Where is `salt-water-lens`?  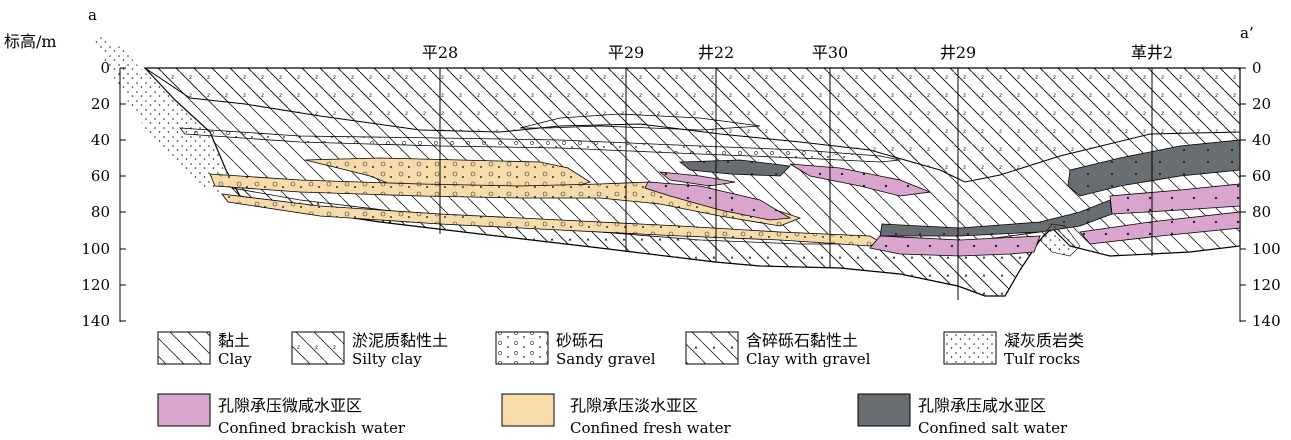
salt-water-lens is located at coordinates (734, 168).